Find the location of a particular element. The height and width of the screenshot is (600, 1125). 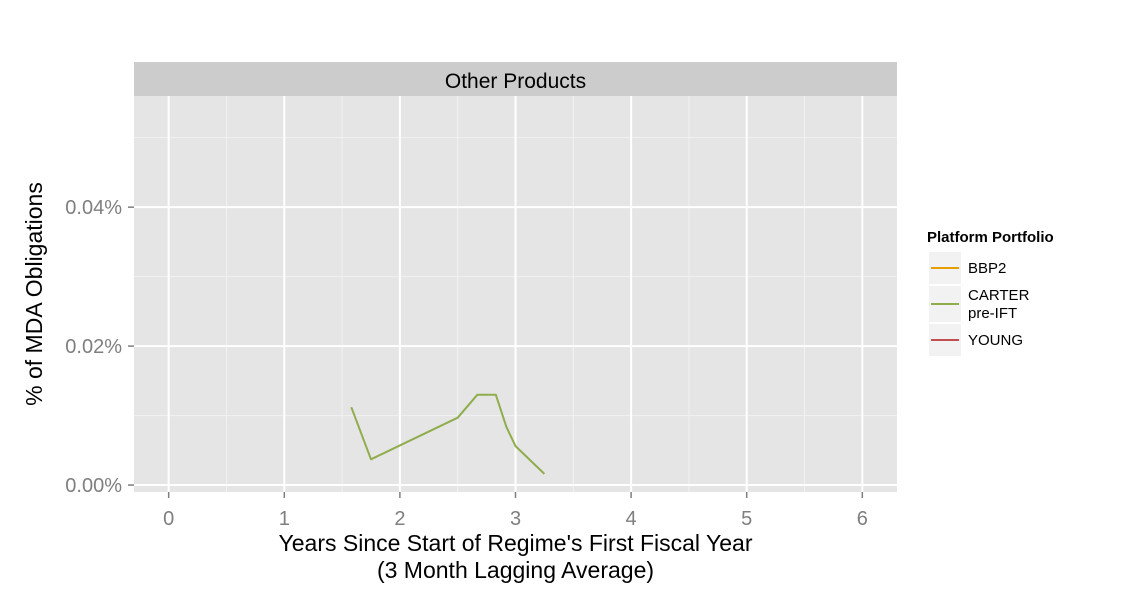

series-line-carter-pre-ift is located at coordinates (448, 434).